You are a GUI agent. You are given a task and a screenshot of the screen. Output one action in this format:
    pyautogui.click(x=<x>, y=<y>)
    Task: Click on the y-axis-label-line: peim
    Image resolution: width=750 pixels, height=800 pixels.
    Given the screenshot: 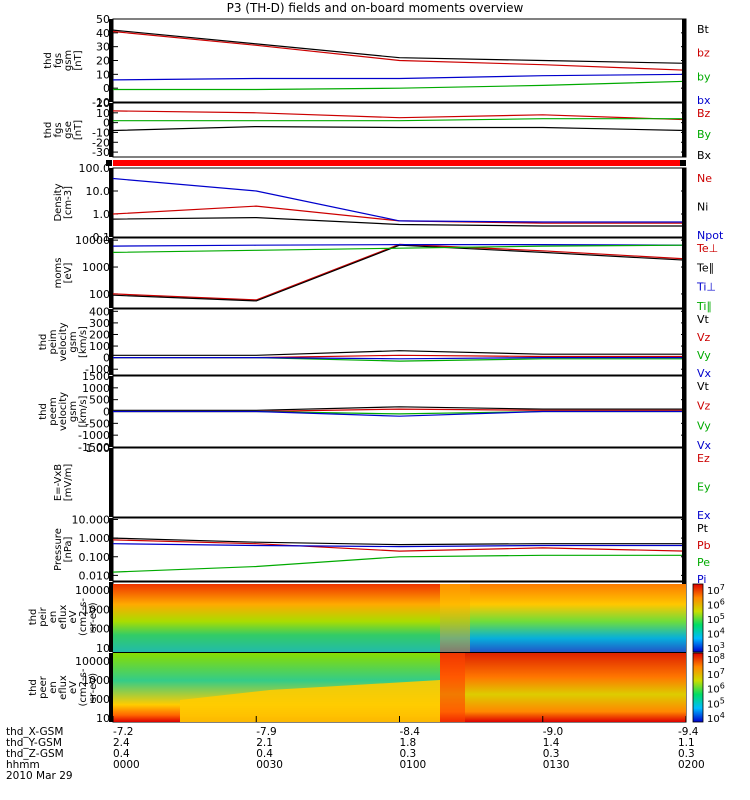 What is the action you would take?
    pyautogui.click(x=53, y=341)
    